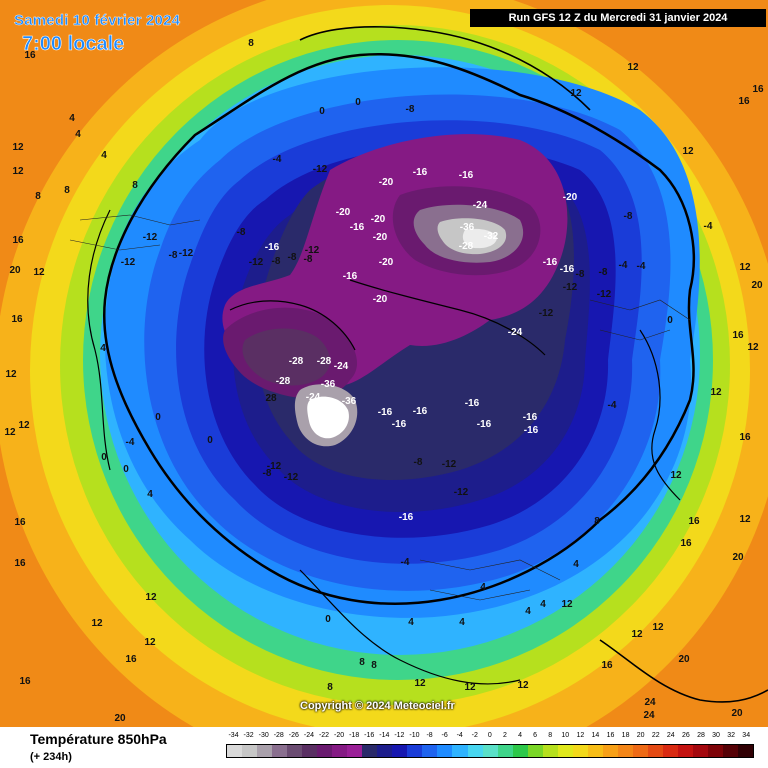 Image resolution: width=768 pixels, height=768 pixels. What do you see at coordinates (474, 735) in the screenshot?
I see `scale-value: -2` at bounding box center [474, 735].